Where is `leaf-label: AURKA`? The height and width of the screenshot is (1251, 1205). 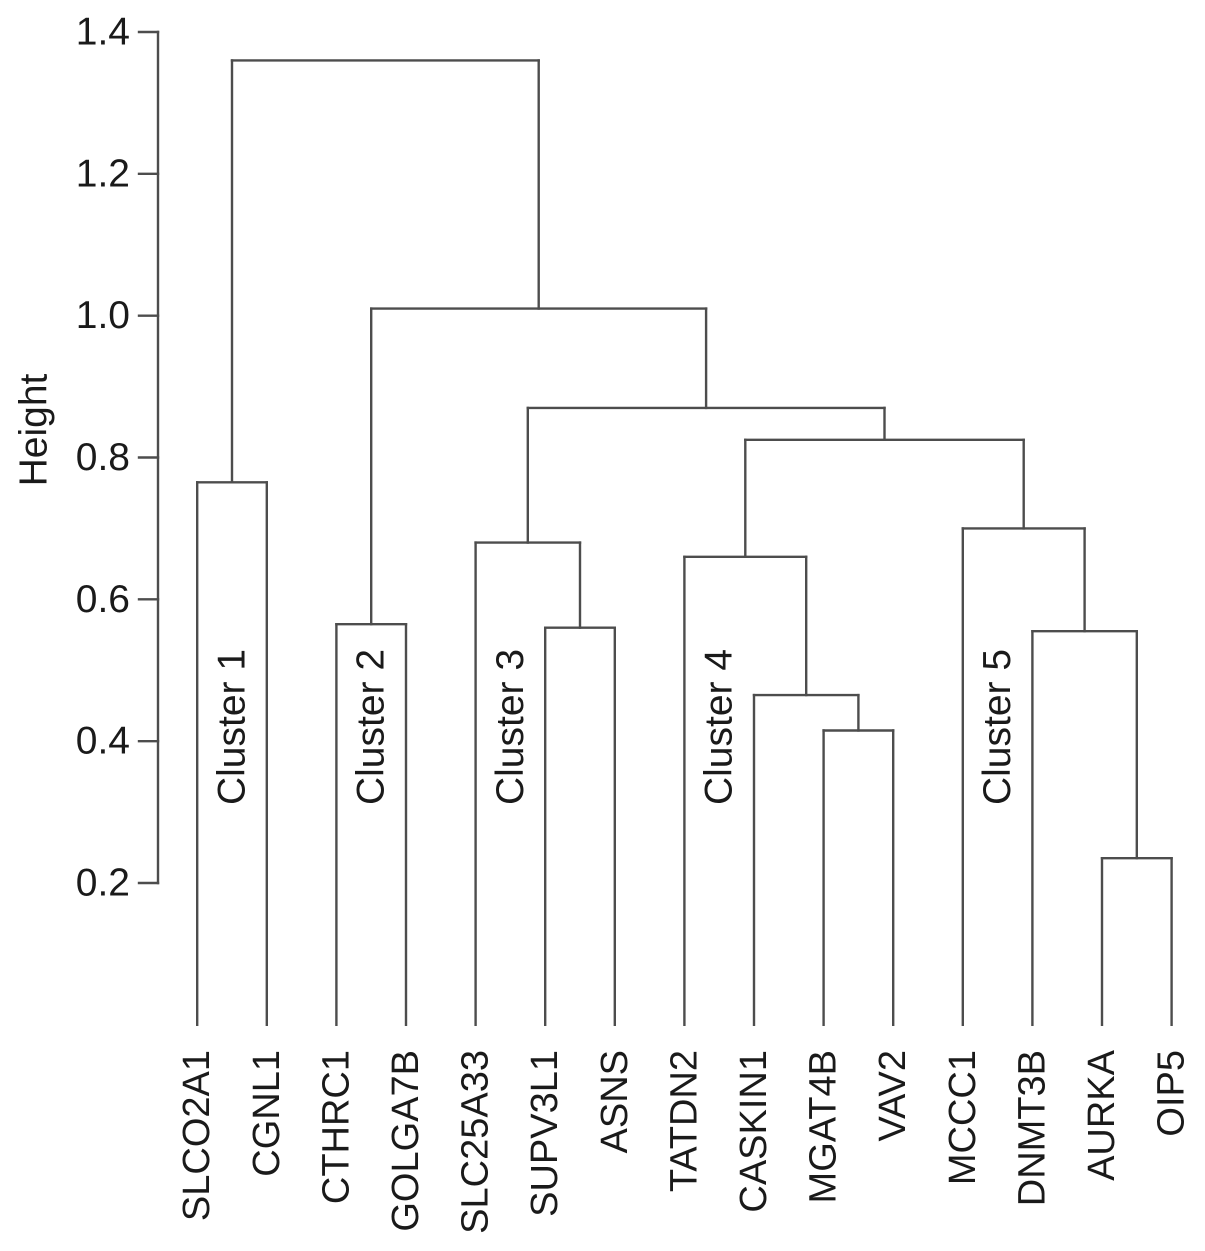 leaf-label: AURKA is located at coordinates (1102, 1115).